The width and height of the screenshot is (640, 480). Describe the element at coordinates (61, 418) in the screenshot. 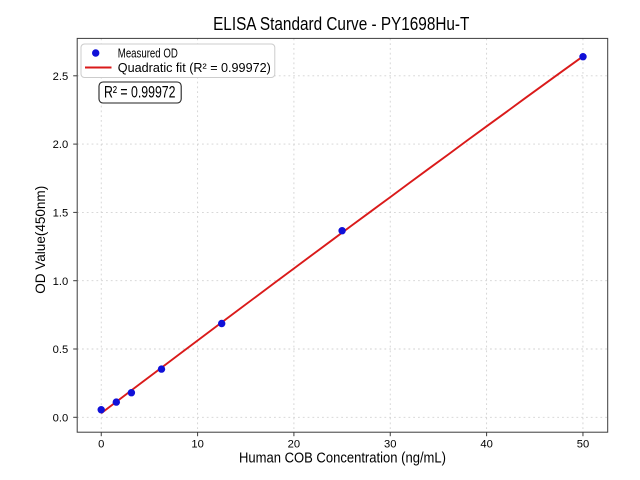

I see `svg-text: 0.0` at that location.